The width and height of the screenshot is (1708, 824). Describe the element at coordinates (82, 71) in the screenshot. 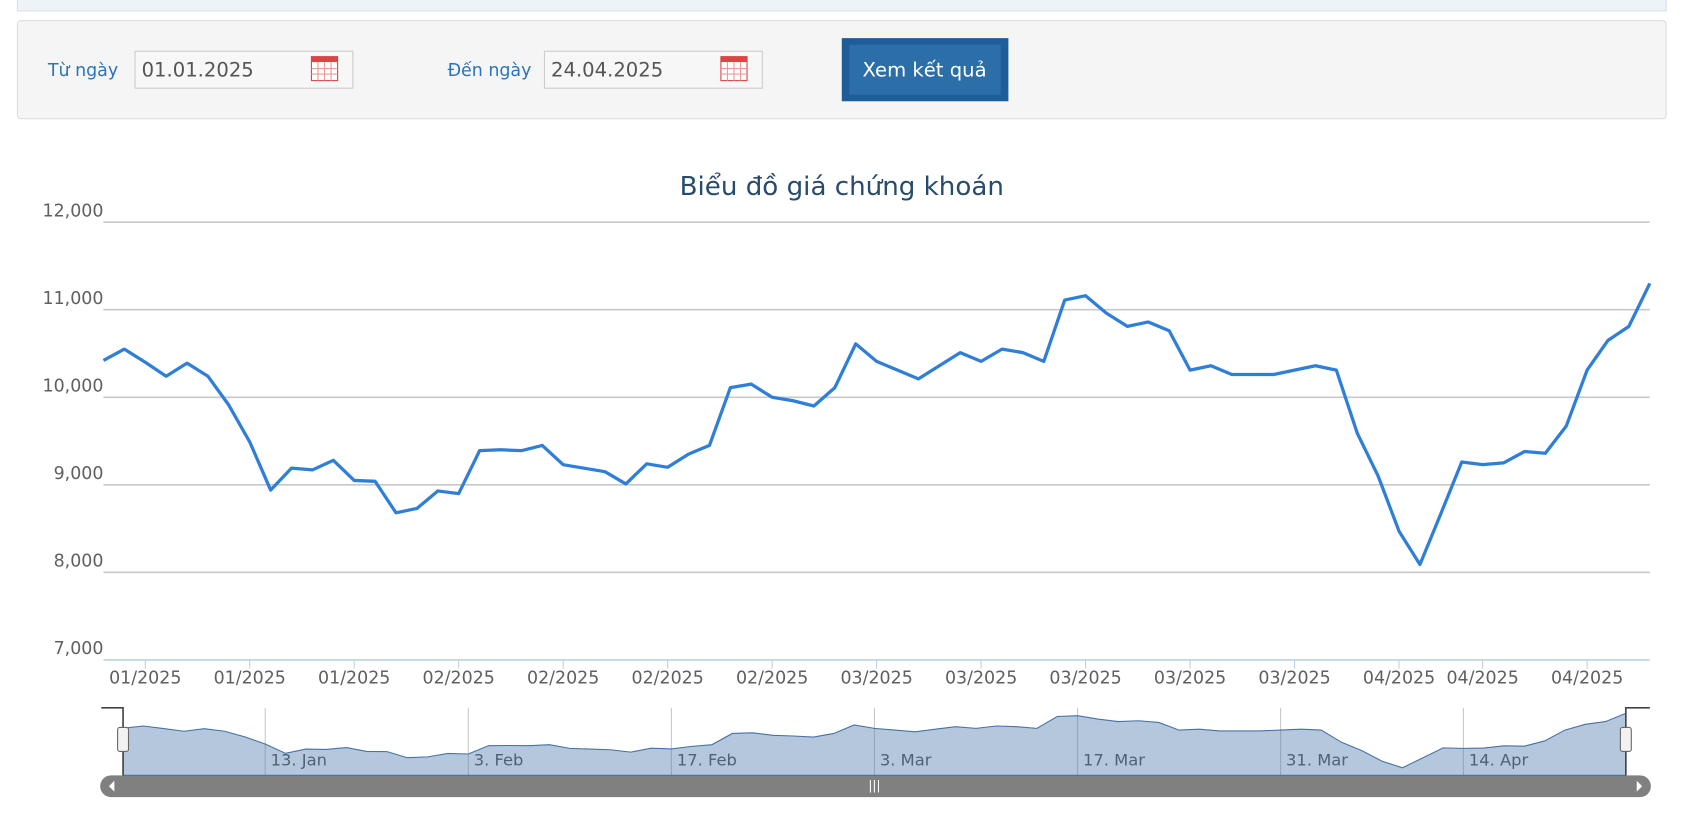

I see `from-label: Từ ngày` at that location.